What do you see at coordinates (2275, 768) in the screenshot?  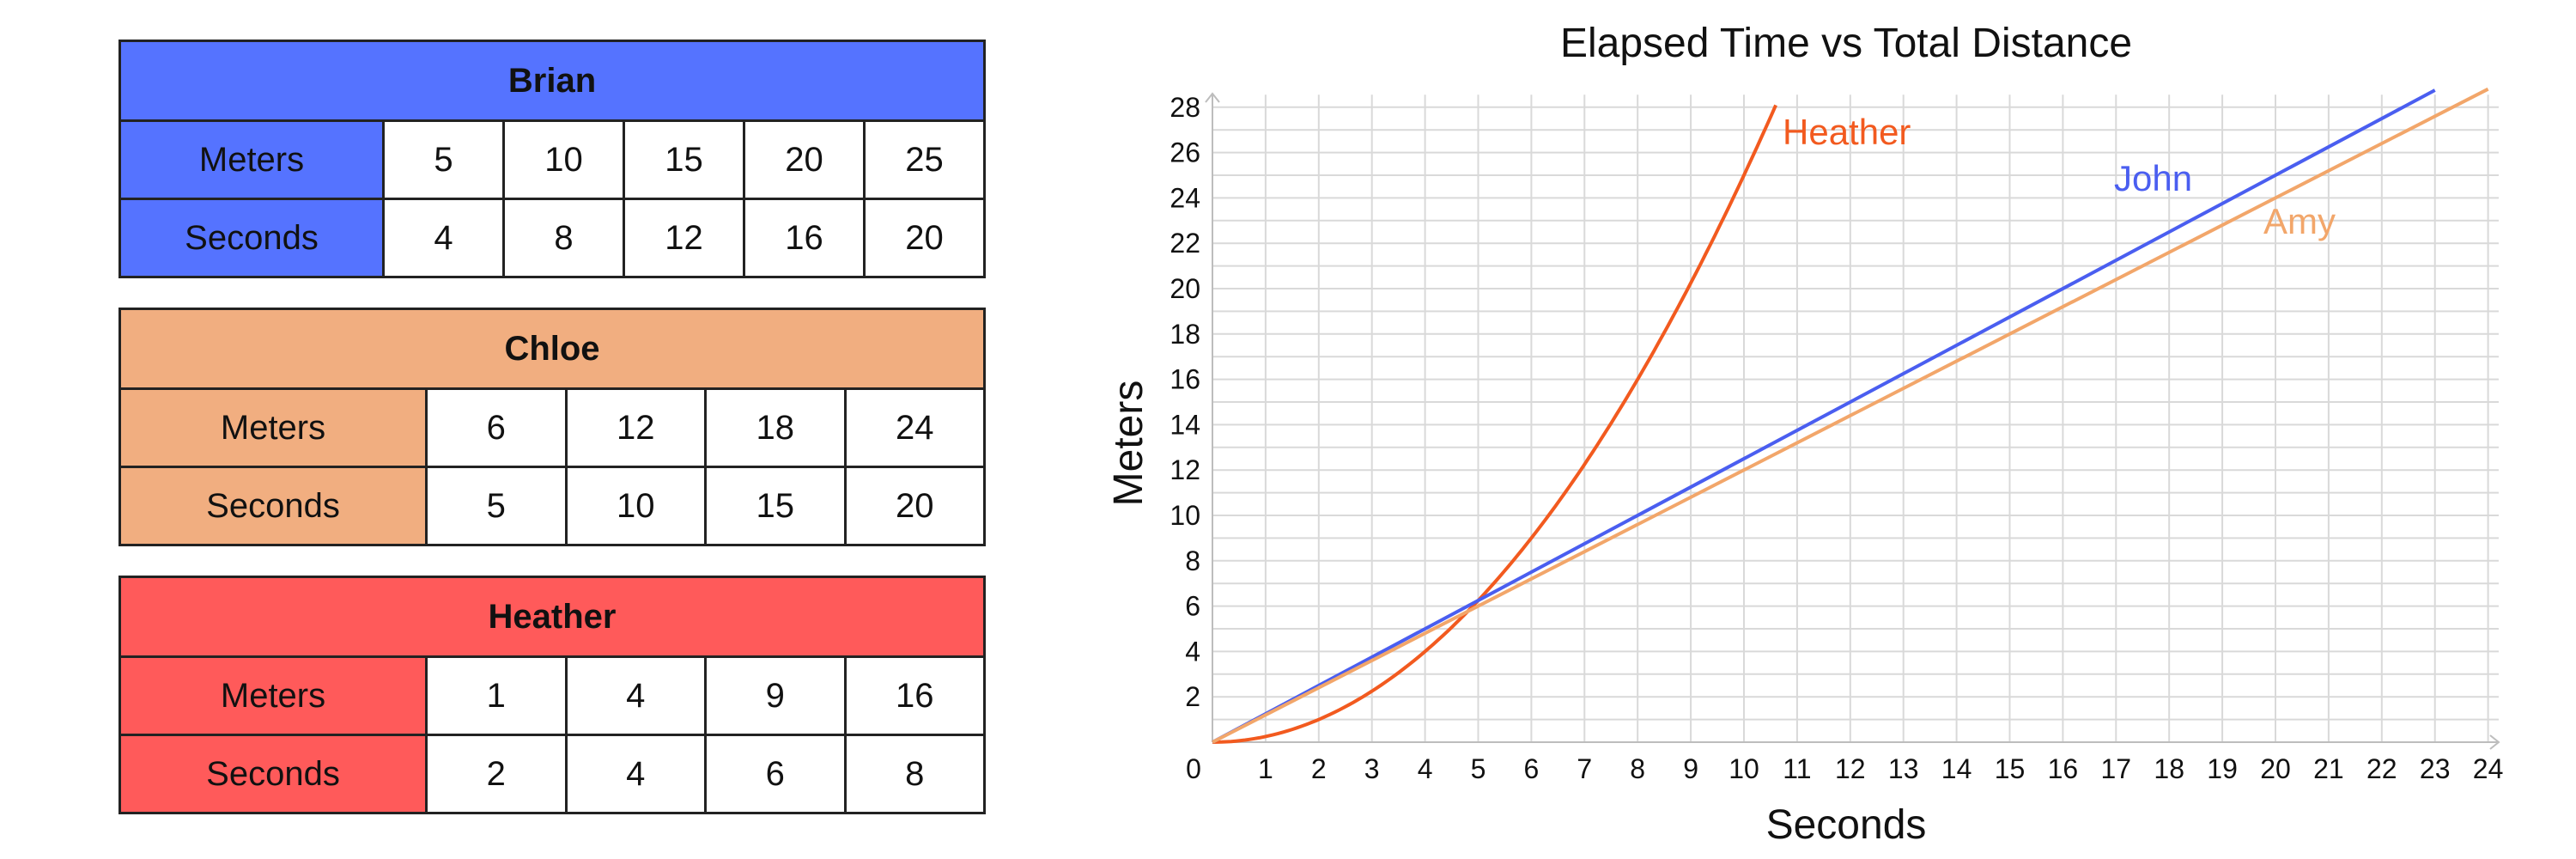 I see `x-tick-label: 20` at bounding box center [2275, 768].